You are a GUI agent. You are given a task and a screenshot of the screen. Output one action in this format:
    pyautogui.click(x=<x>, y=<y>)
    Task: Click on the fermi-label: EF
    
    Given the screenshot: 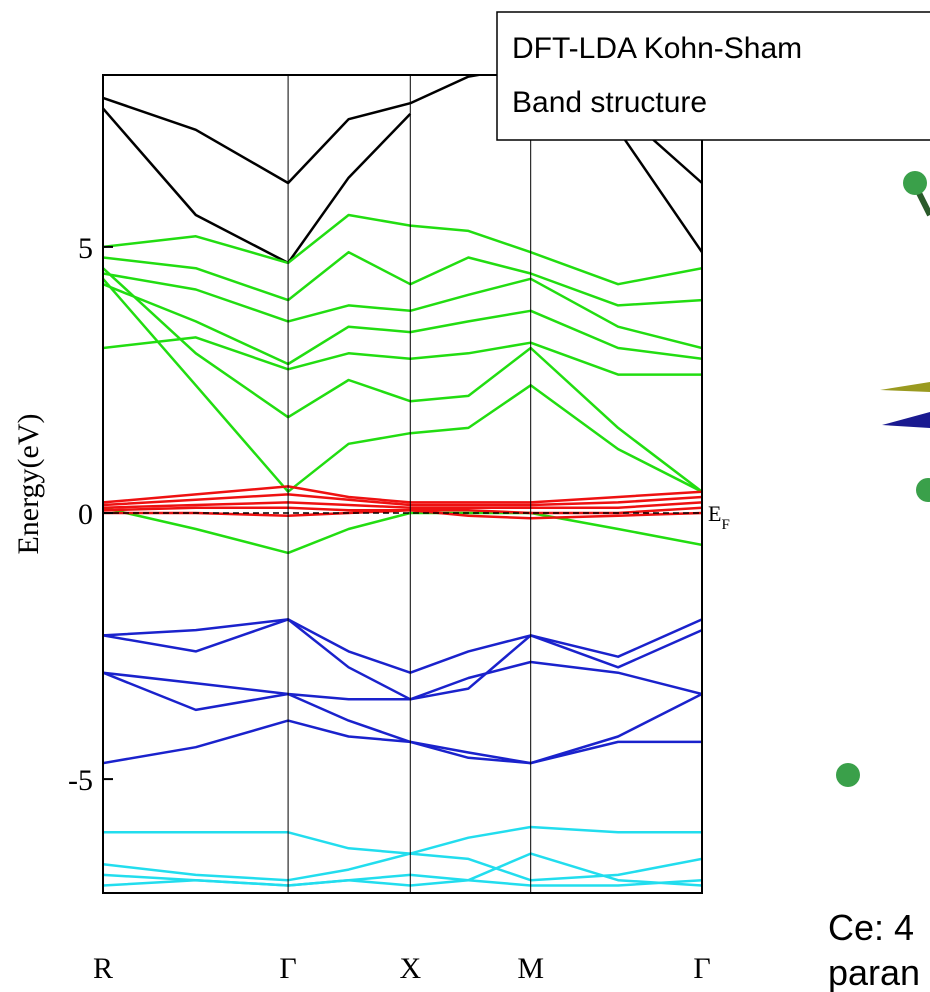 What is the action you would take?
    pyautogui.click(x=719, y=517)
    